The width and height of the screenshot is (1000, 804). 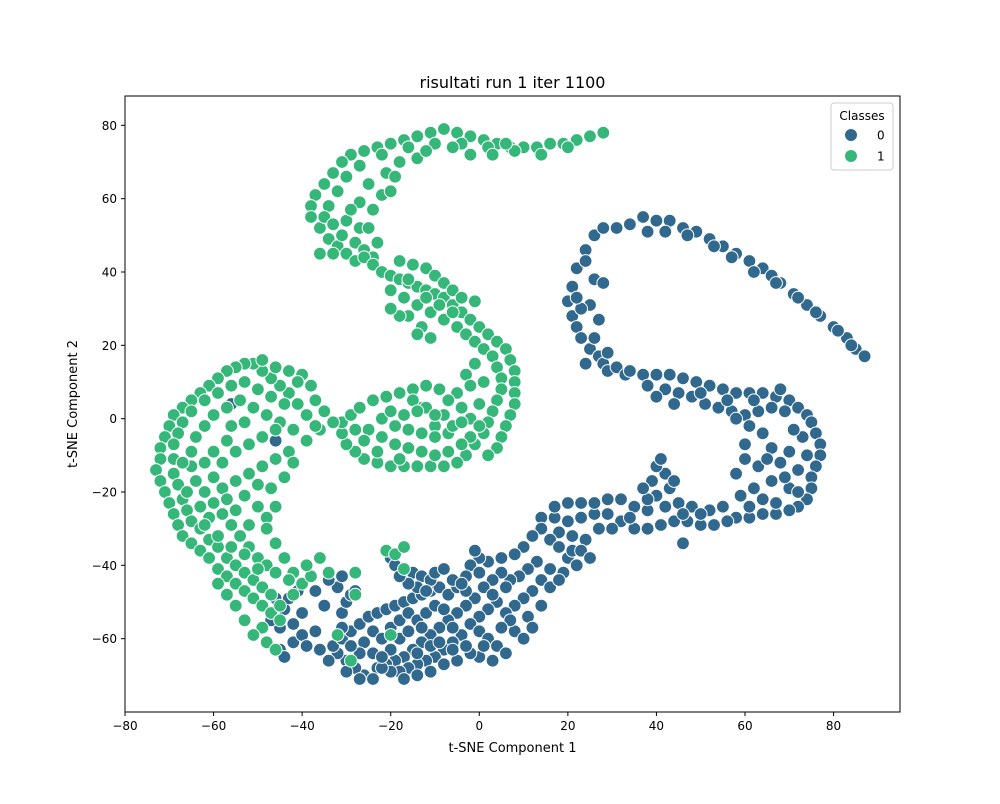 What do you see at coordinates (833, 726) in the screenshot?
I see `x-tick-label: 80` at bounding box center [833, 726].